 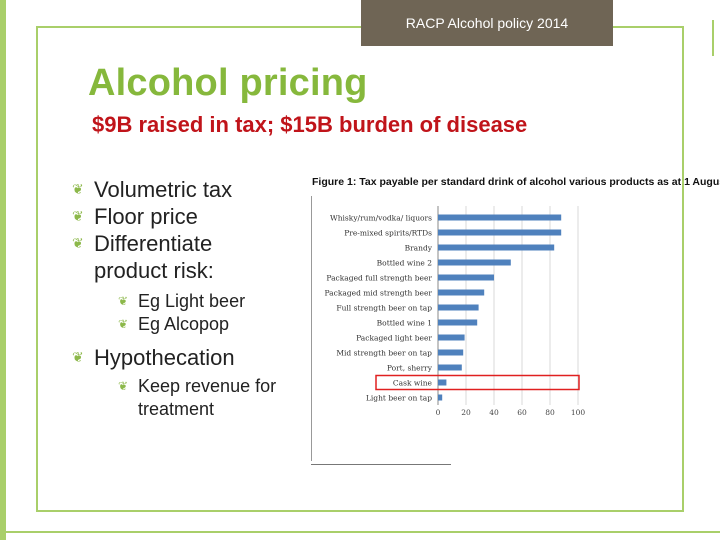 I want to click on bullet-differentiate: ❦ Differentiate, so click(x=192, y=243).